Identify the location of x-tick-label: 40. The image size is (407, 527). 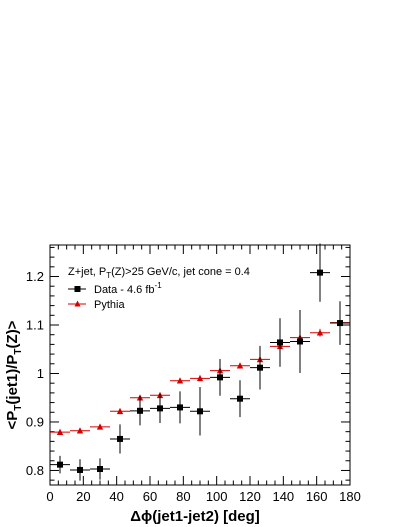
(116, 496).